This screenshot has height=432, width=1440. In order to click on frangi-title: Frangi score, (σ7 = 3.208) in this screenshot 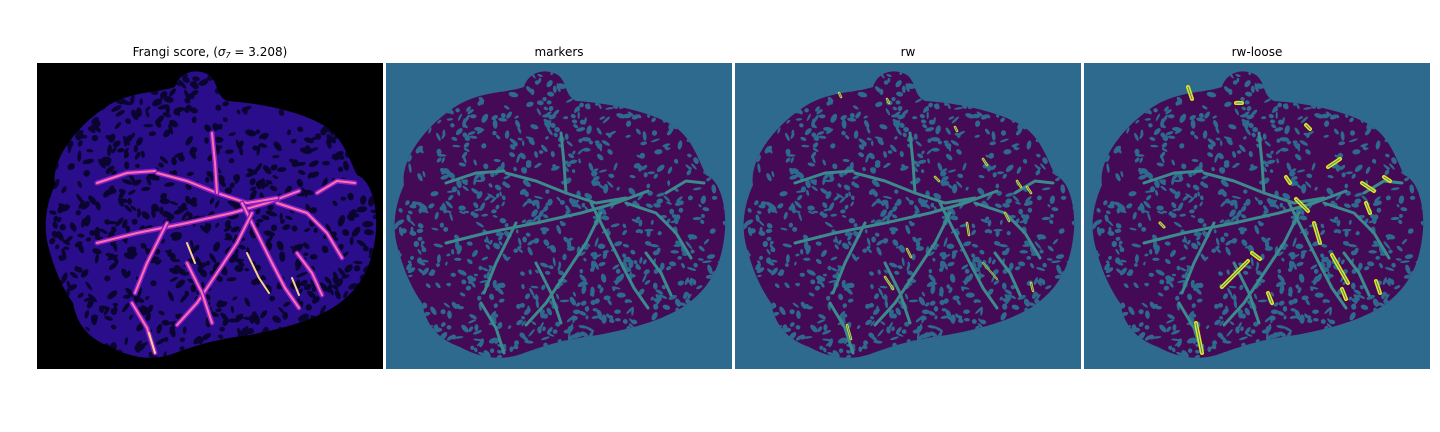, I will do `click(210, 52)`.